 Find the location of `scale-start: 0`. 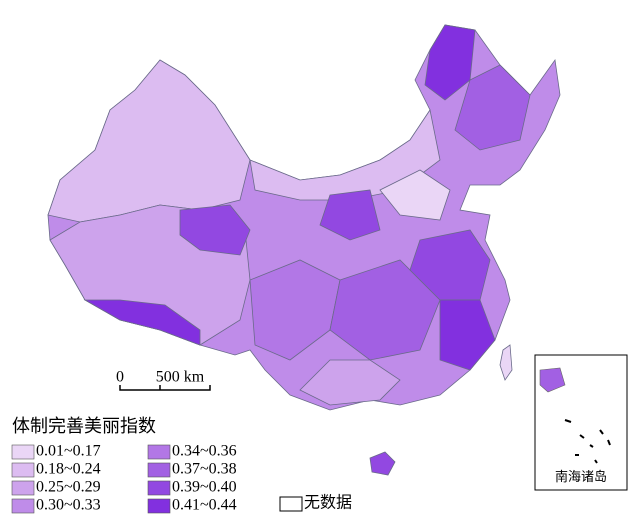

scale-start: 0 is located at coordinates (120, 377).